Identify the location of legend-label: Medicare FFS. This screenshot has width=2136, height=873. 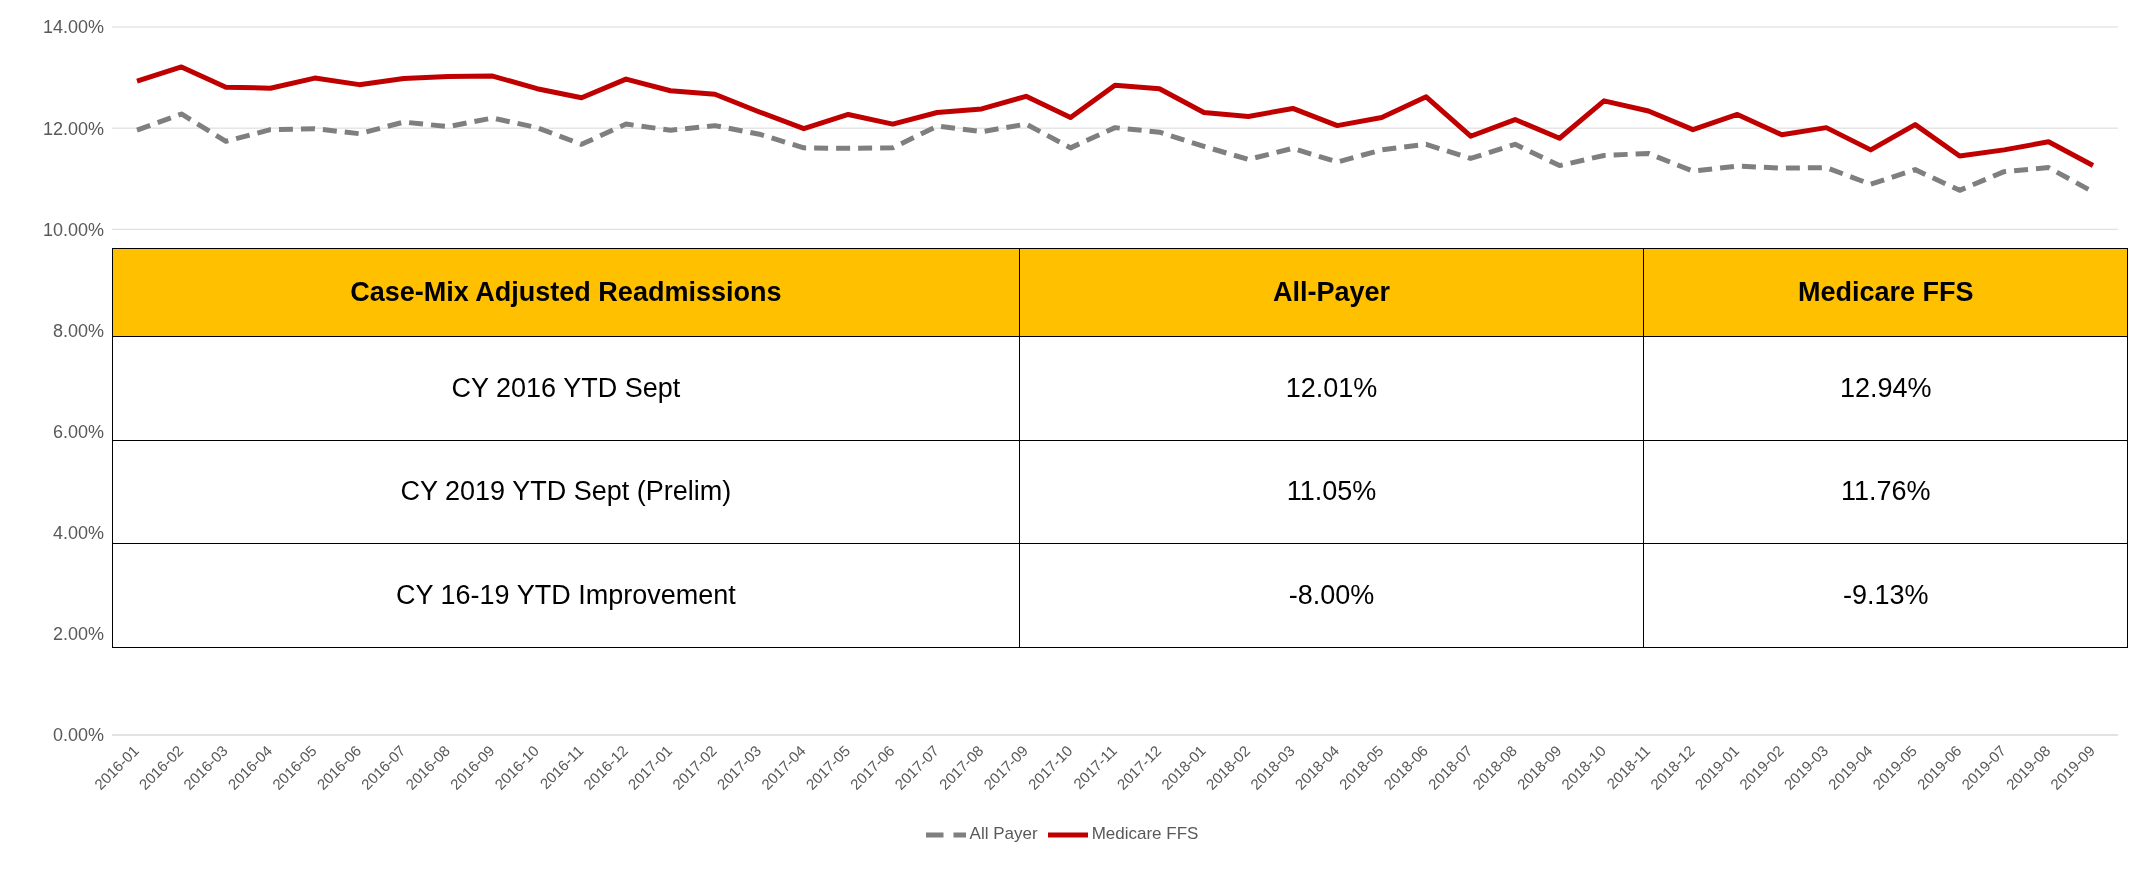
(1145, 834).